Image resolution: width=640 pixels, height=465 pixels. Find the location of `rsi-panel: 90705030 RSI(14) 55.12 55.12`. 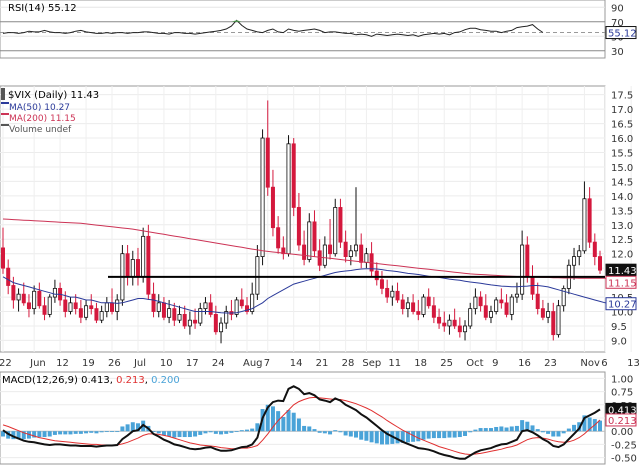

rsi-panel: 90705030 RSI(14) 55.12 55.12 is located at coordinates (318, 29).